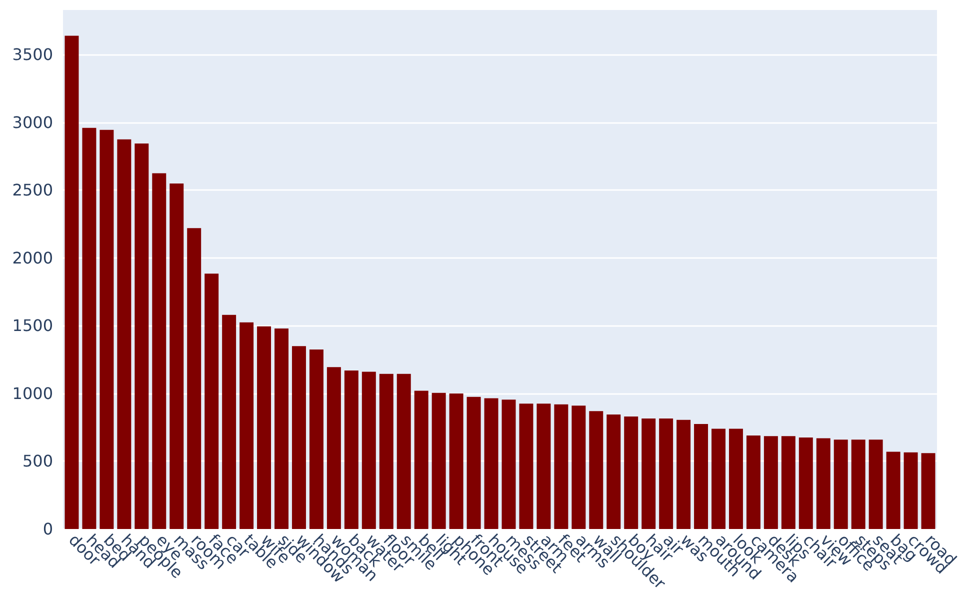  What do you see at coordinates (32, 258) in the screenshot?
I see `y-tick-label: 2000` at bounding box center [32, 258].